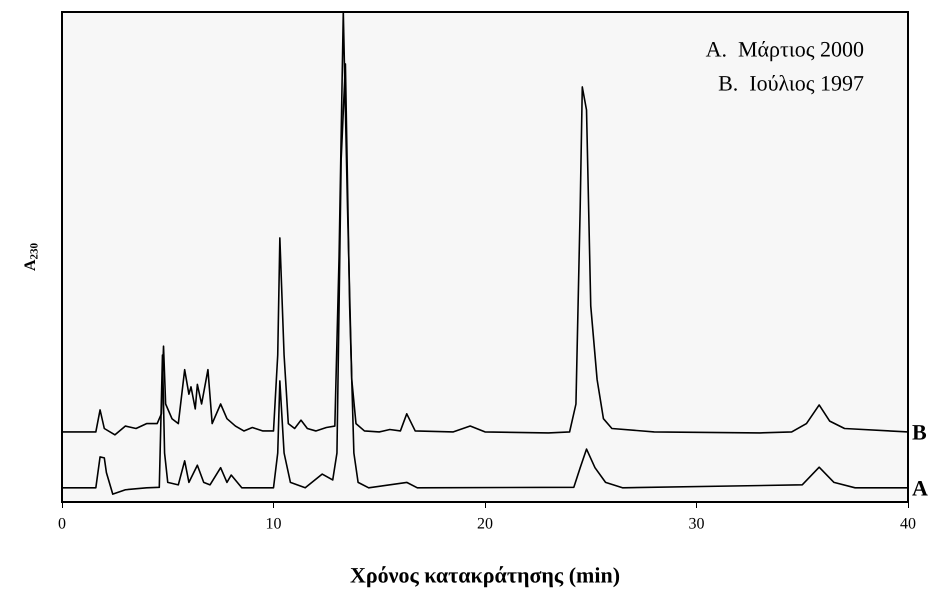 This screenshot has width=942, height=616. What do you see at coordinates (919, 431) in the screenshot?
I see `series-label: B` at bounding box center [919, 431].